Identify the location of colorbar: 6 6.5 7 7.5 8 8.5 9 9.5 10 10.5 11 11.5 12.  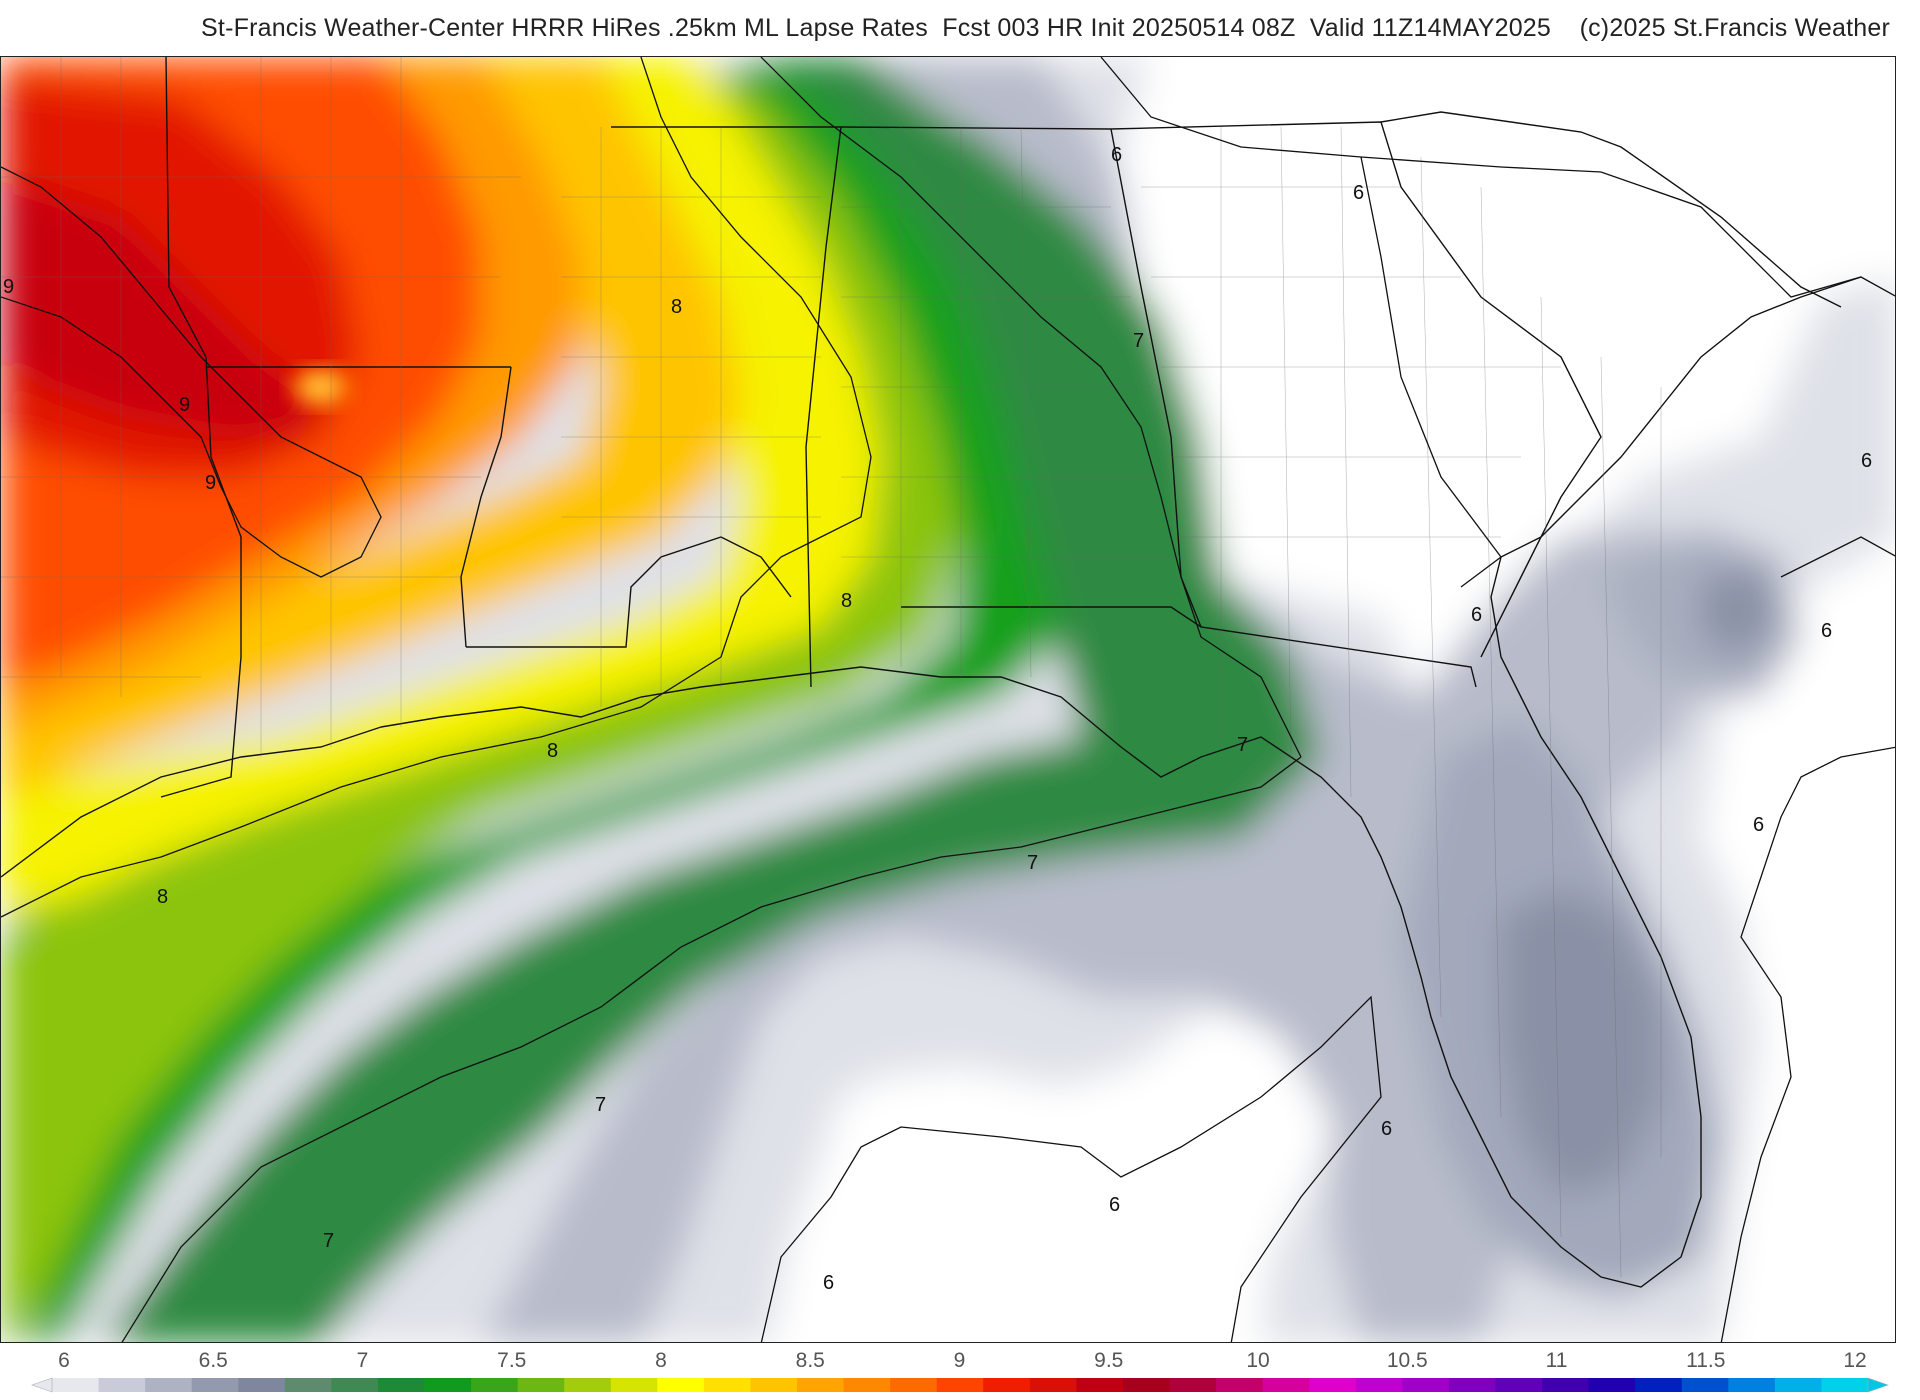
(960, 1371).